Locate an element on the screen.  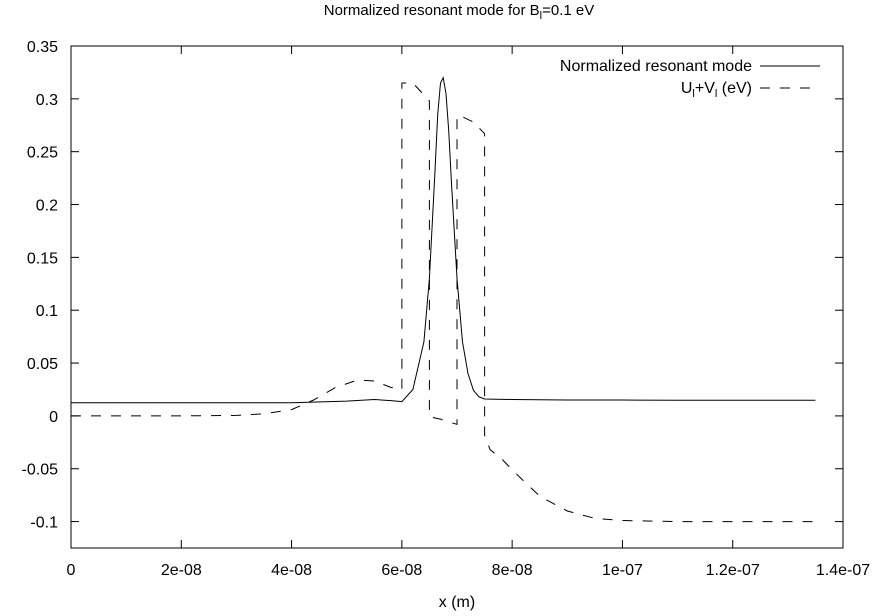
x-tick-label: 1.2e-07 is located at coordinates (733, 570).